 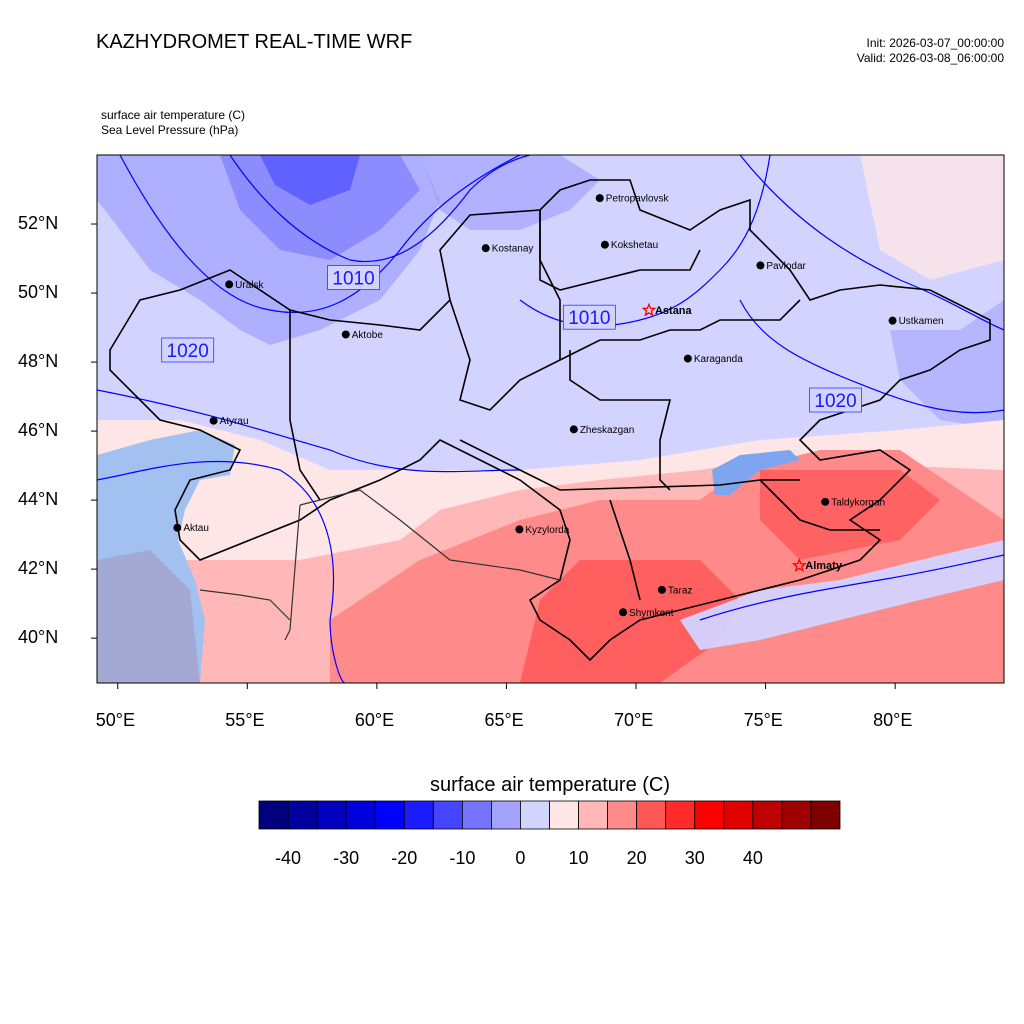 I want to click on city-label: Kyzylorda, so click(x=547, y=530).